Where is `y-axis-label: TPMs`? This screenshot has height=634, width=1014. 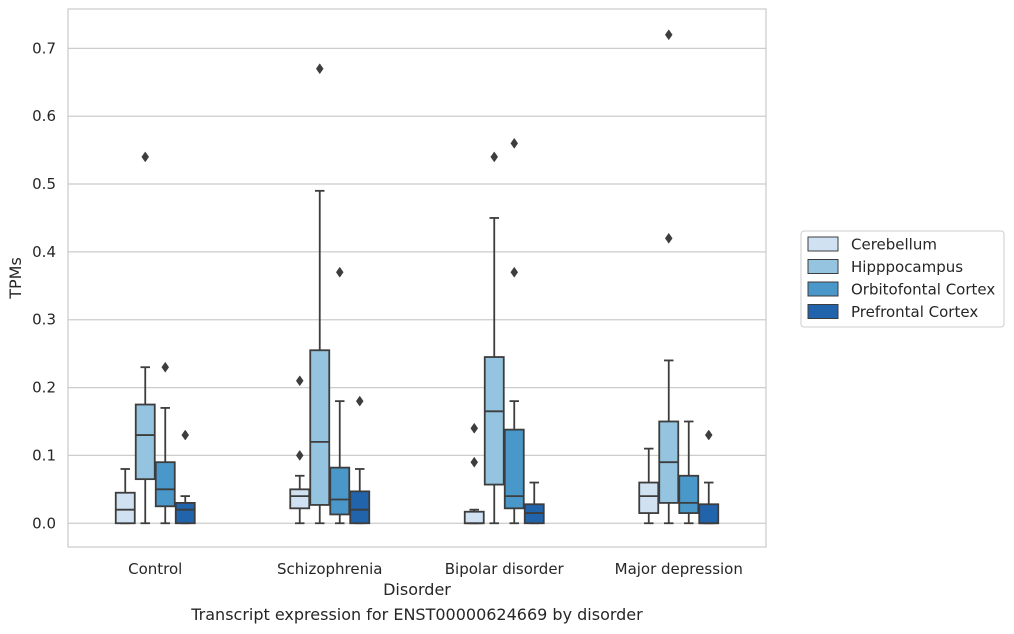 y-axis-label: TPMs is located at coordinates (15, 278).